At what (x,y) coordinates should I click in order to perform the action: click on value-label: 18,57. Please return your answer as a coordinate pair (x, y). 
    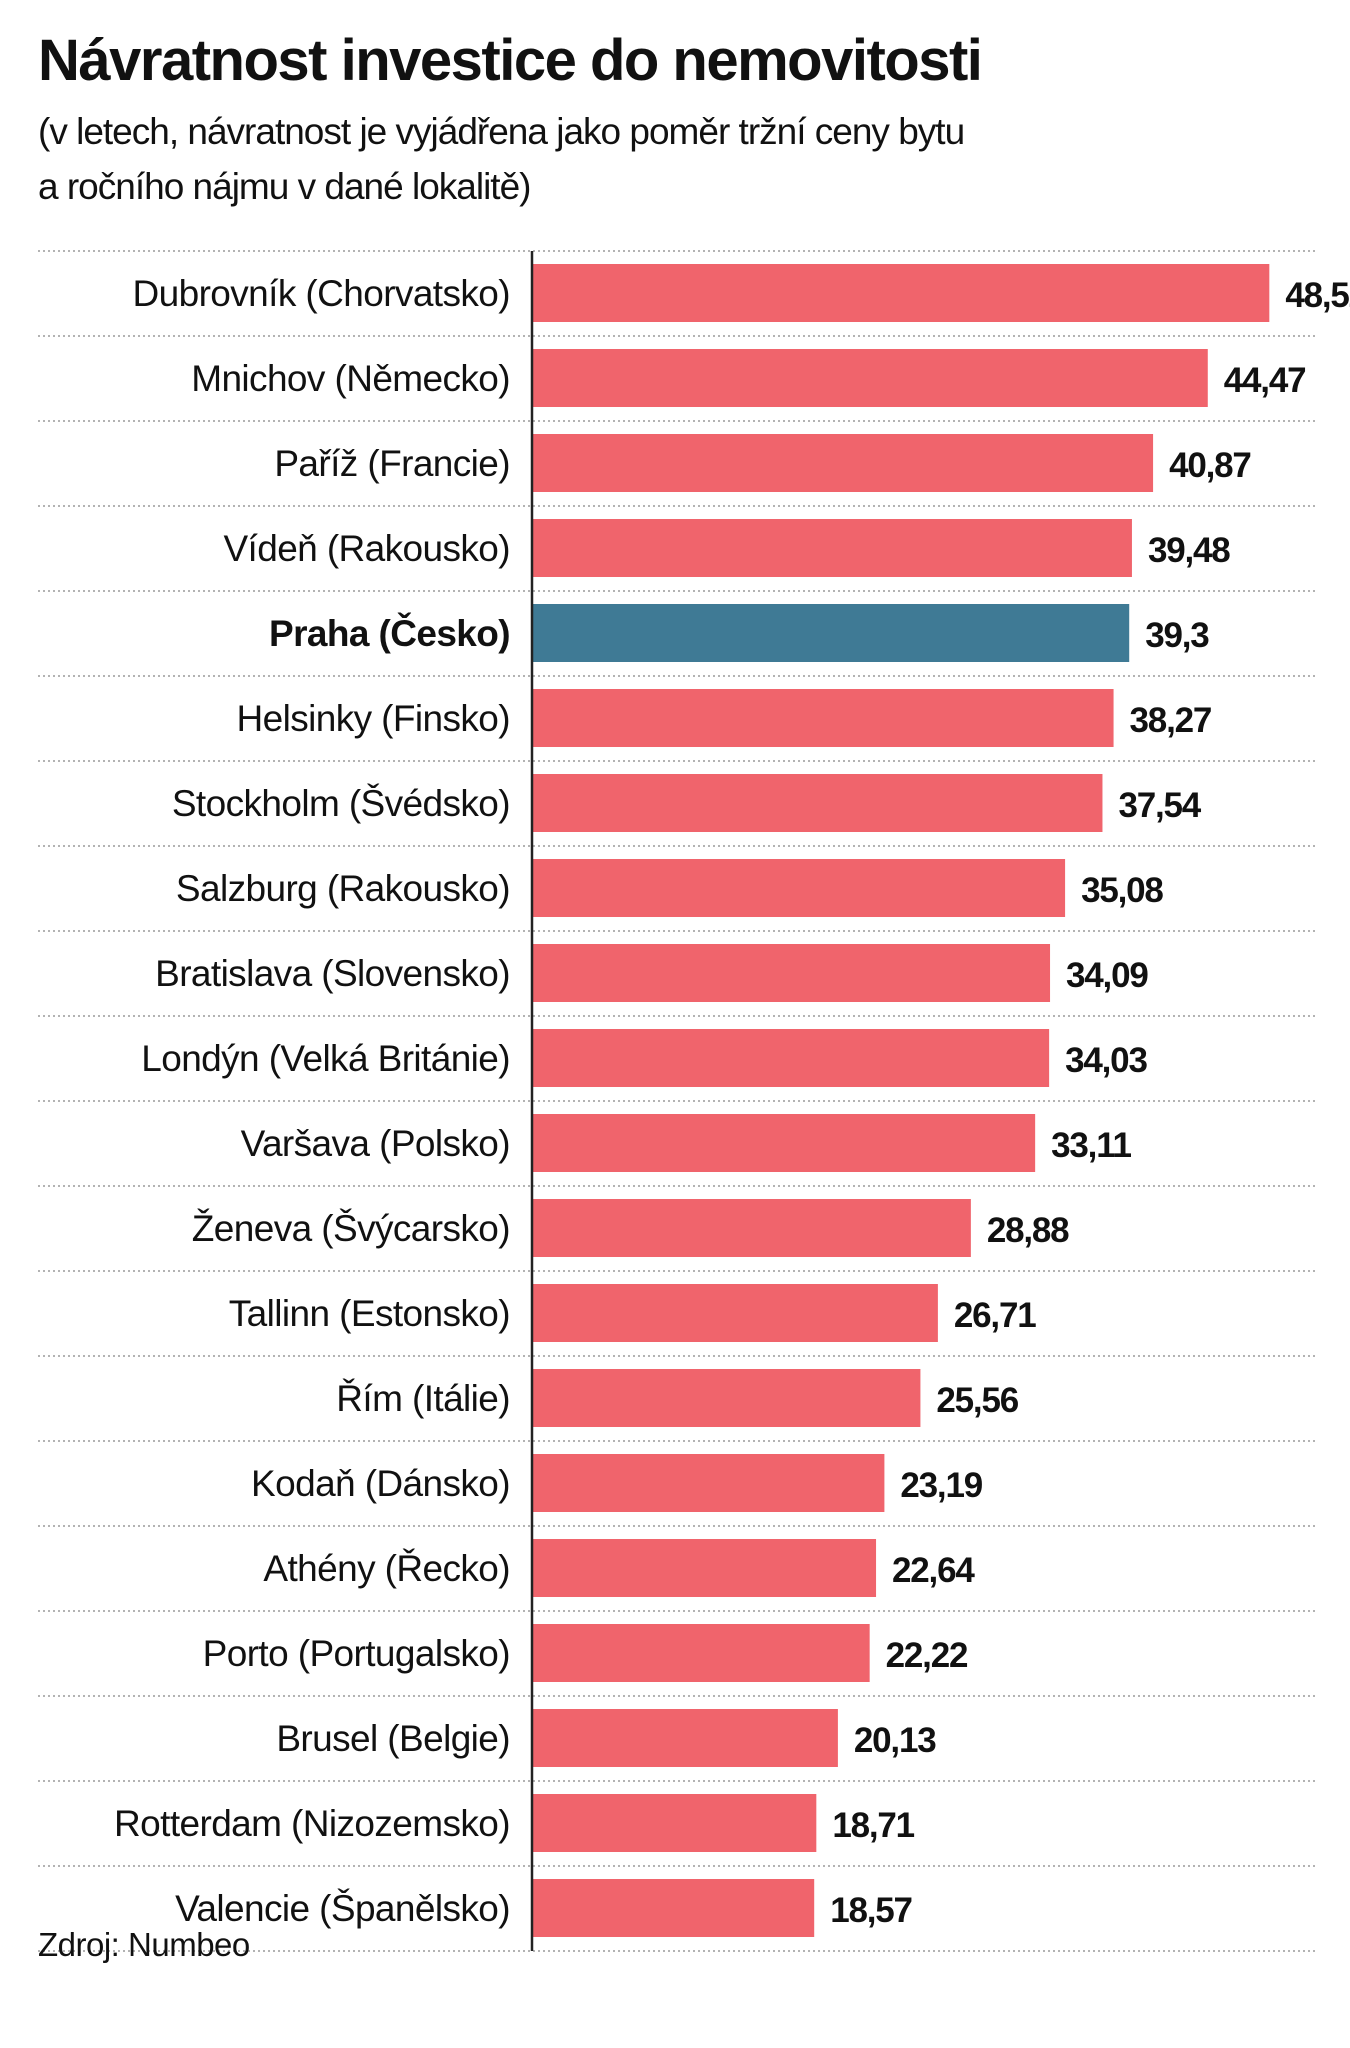
    Looking at the image, I should click on (871, 1910).